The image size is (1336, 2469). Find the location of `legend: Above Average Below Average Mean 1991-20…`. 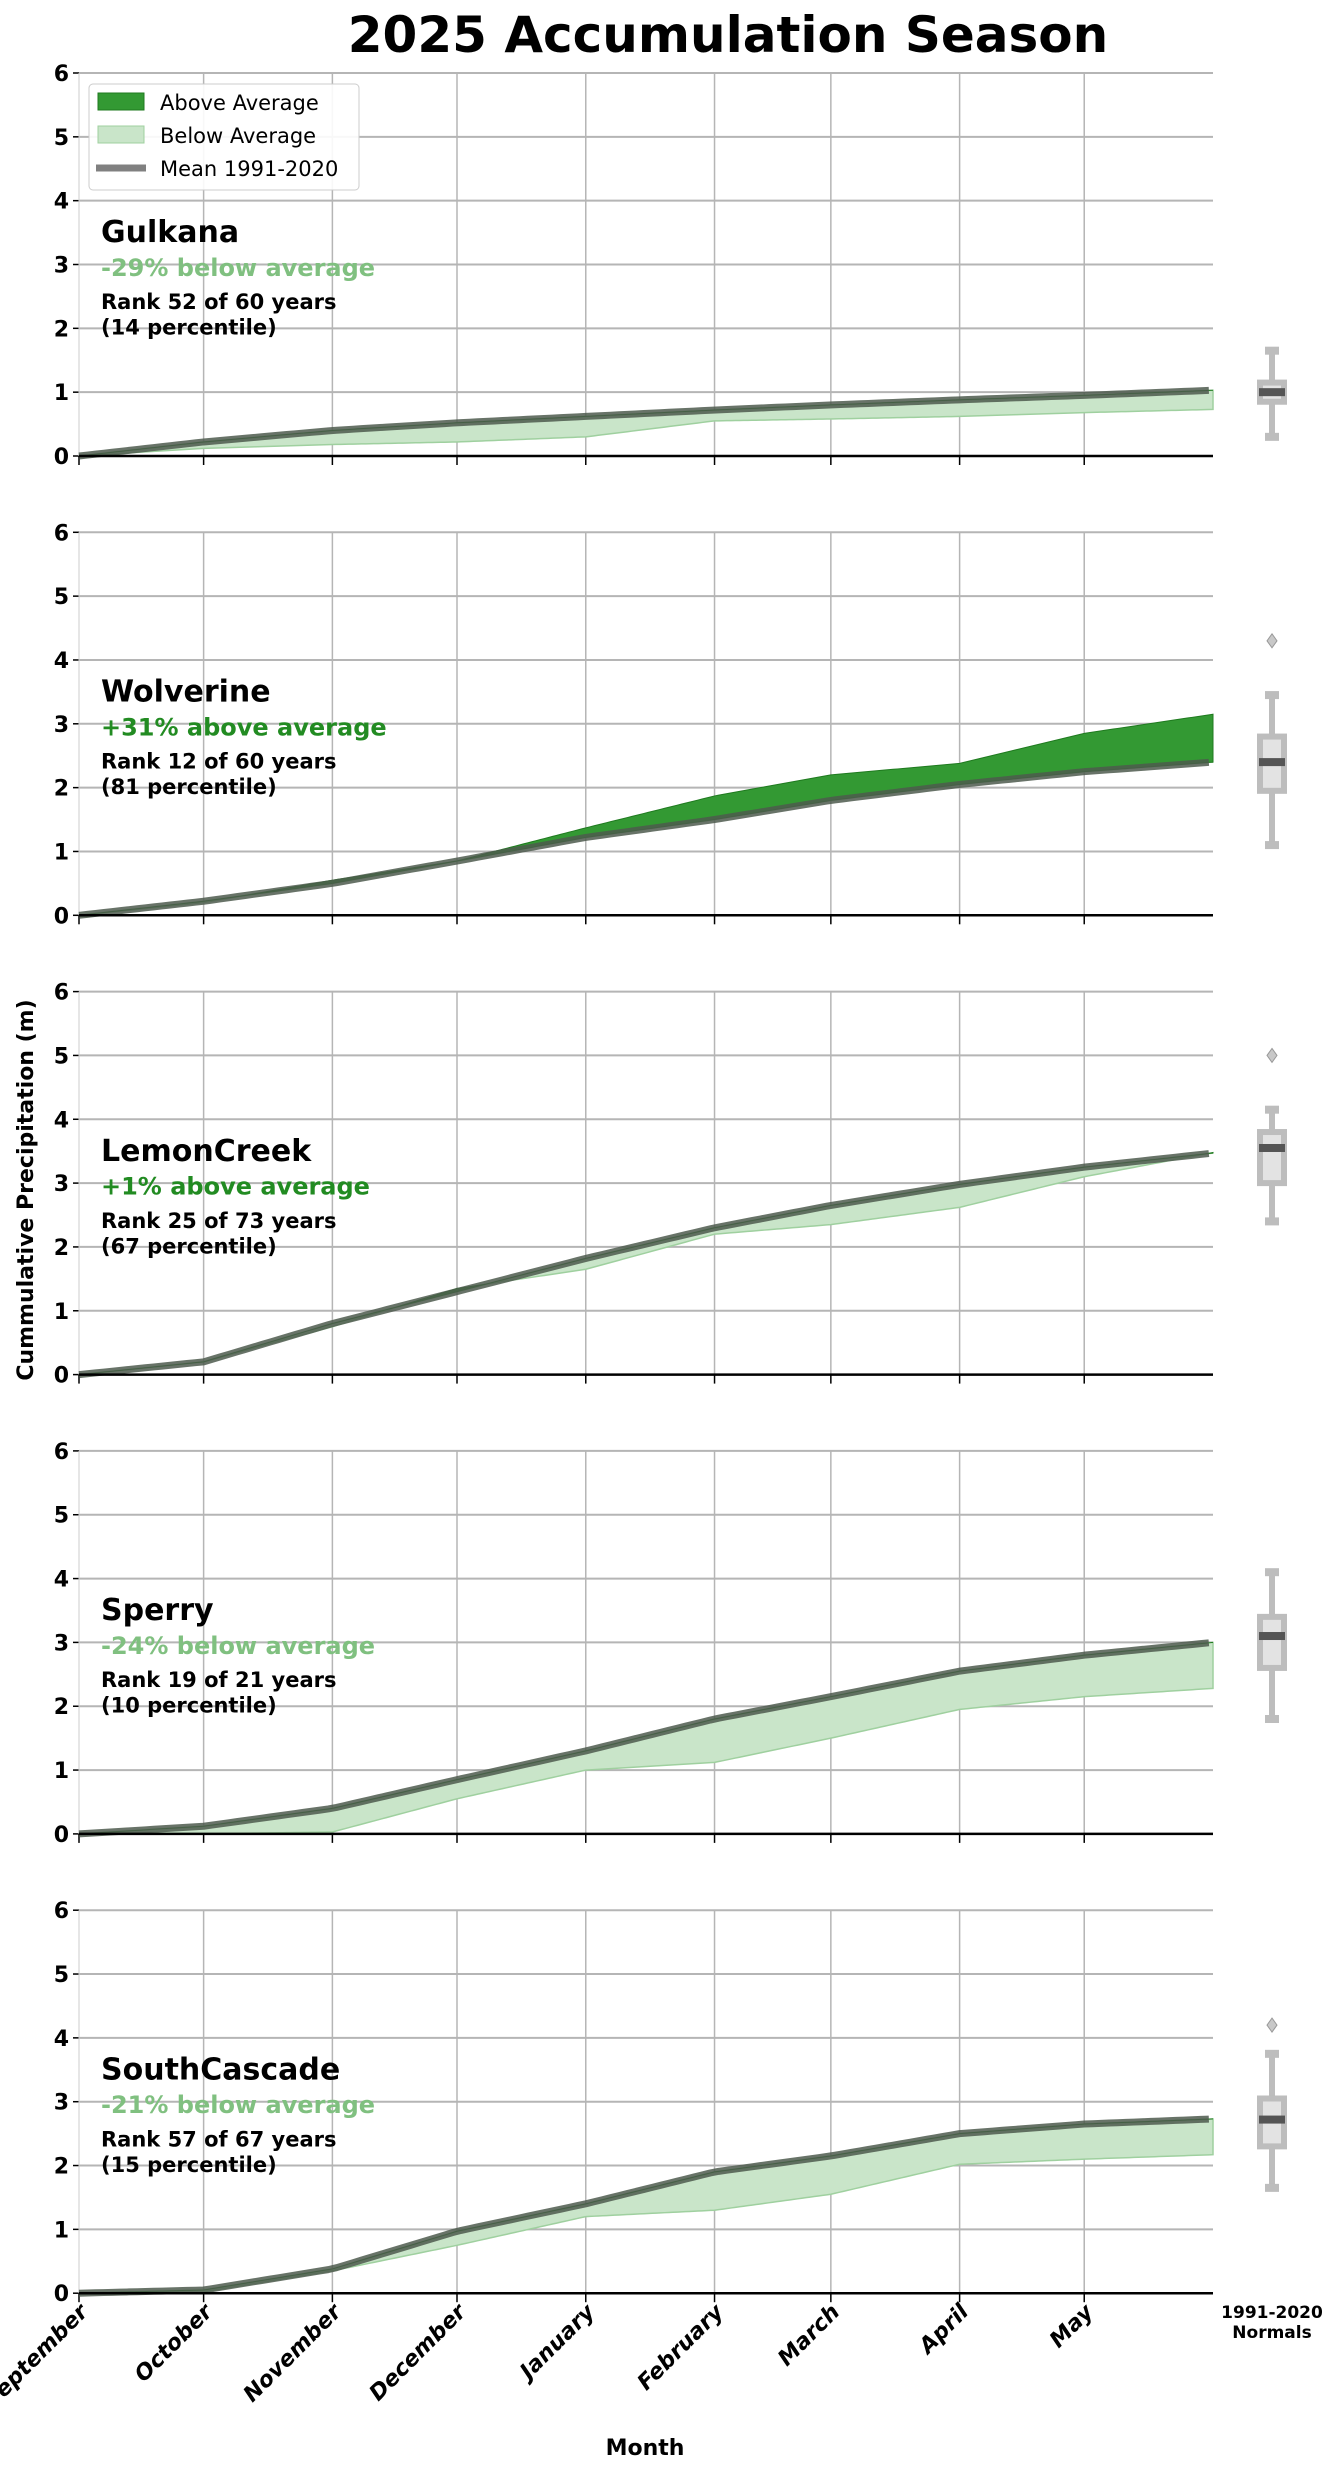

legend: Above Average Below Average Mean 1991-20… is located at coordinates (224, 137).